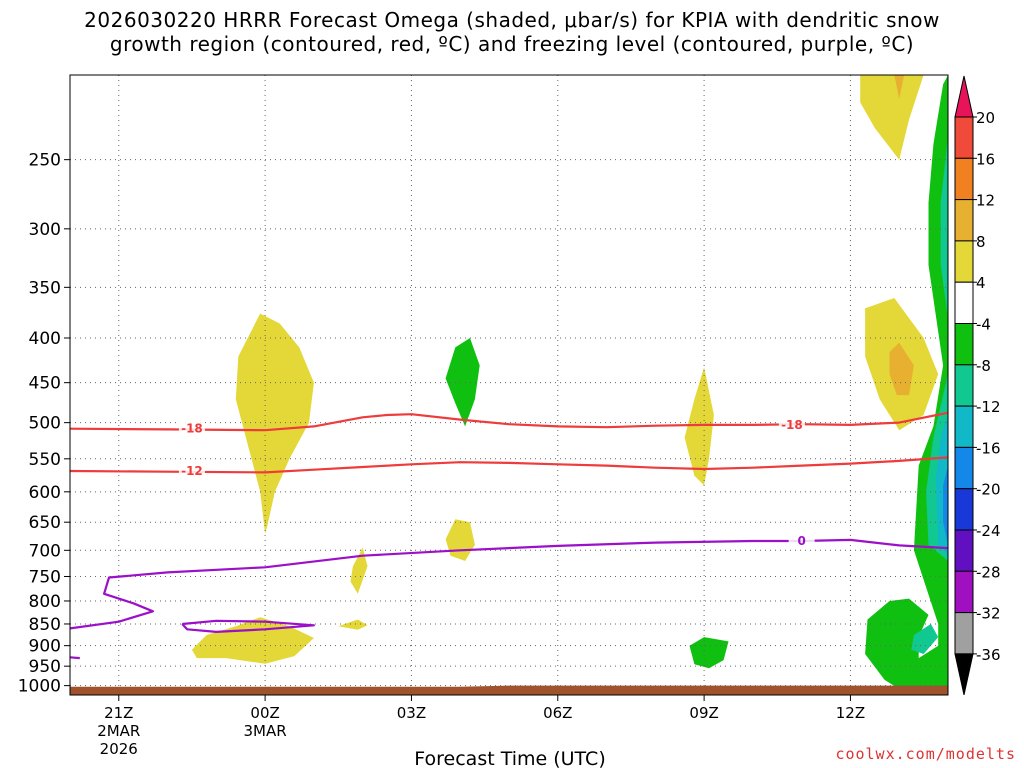  Describe the element at coordinates (988, 531) in the screenshot. I see `colorbar-label: -24` at that location.